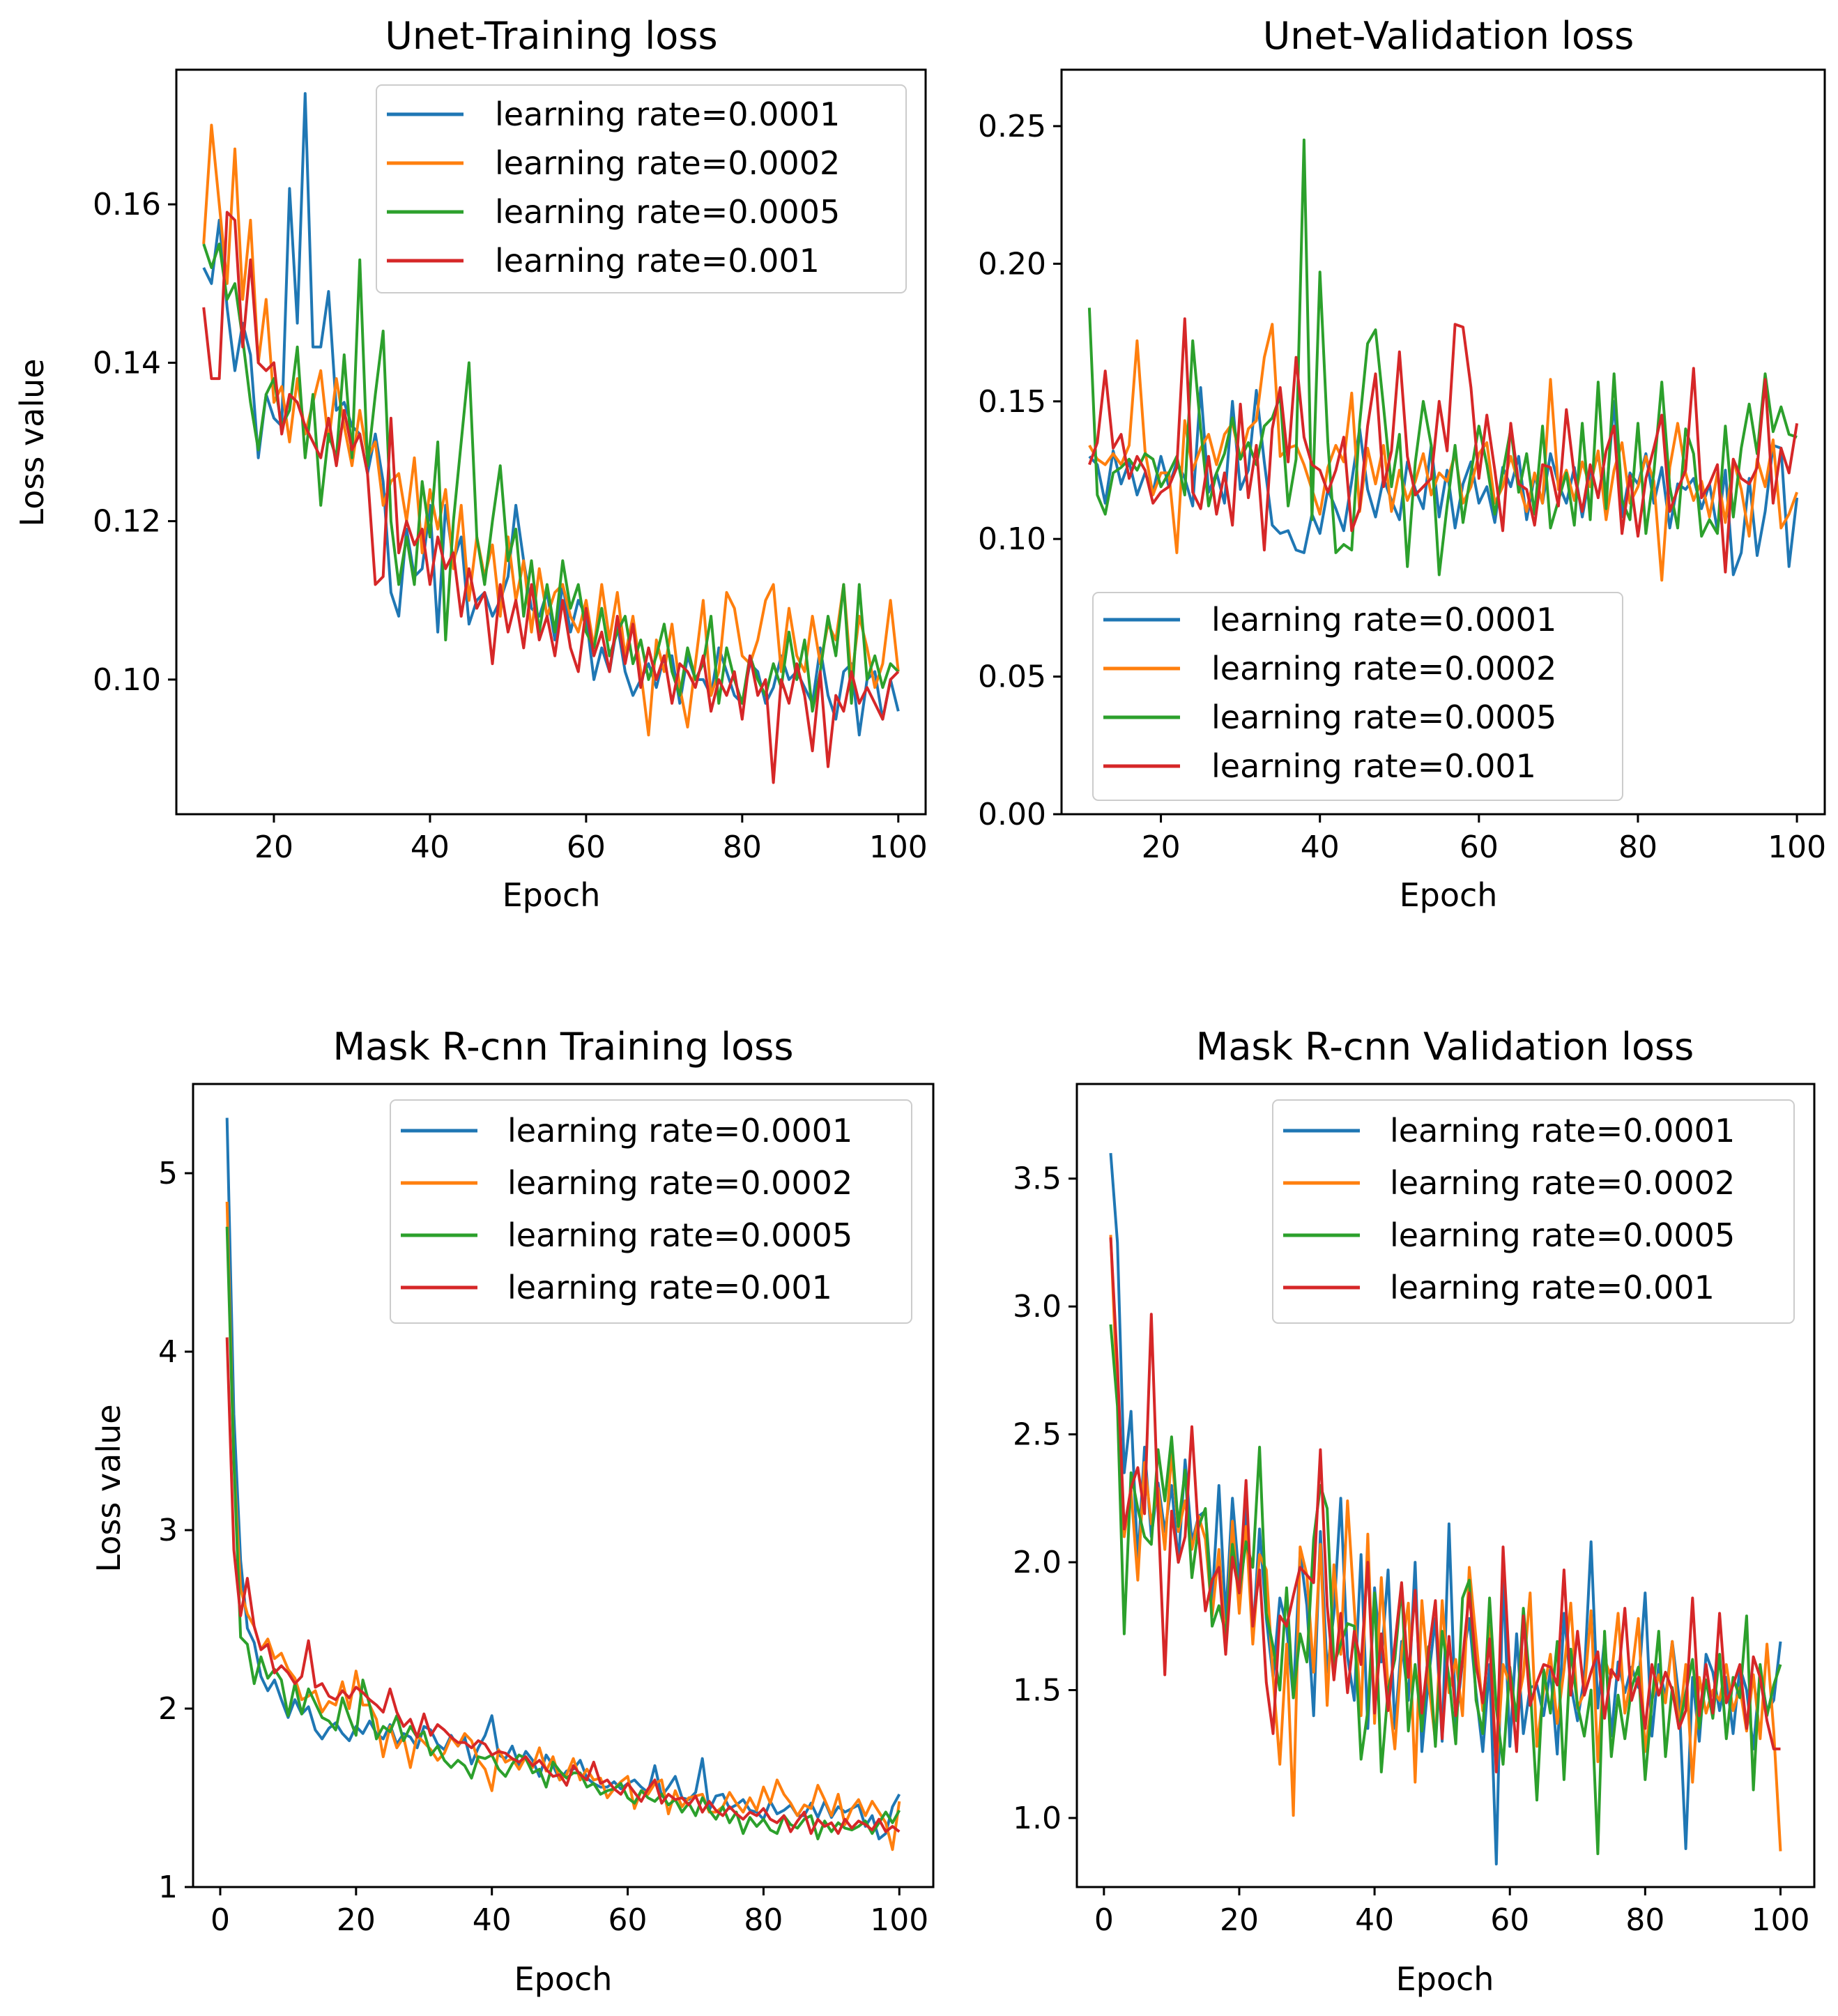 This screenshot has height=2016, width=1838. I want to click on y-tick-label: 1.5, so click(1037, 1691).